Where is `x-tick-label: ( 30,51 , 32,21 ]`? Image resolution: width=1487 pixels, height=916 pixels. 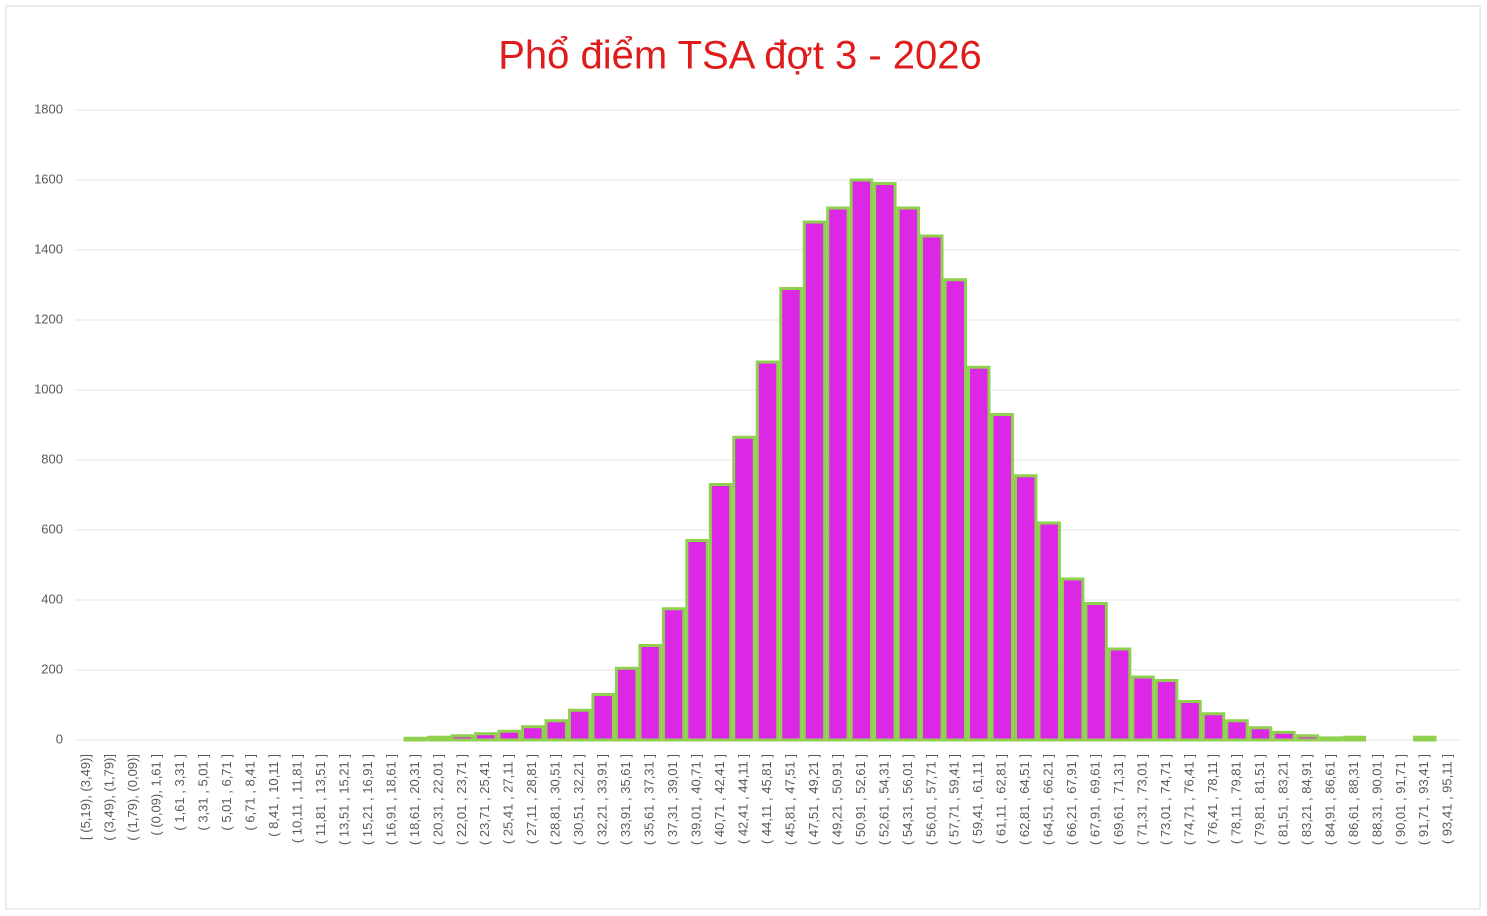
x-tick-label: ( 30,51 , 32,21 ] is located at coordinates (578, 799).